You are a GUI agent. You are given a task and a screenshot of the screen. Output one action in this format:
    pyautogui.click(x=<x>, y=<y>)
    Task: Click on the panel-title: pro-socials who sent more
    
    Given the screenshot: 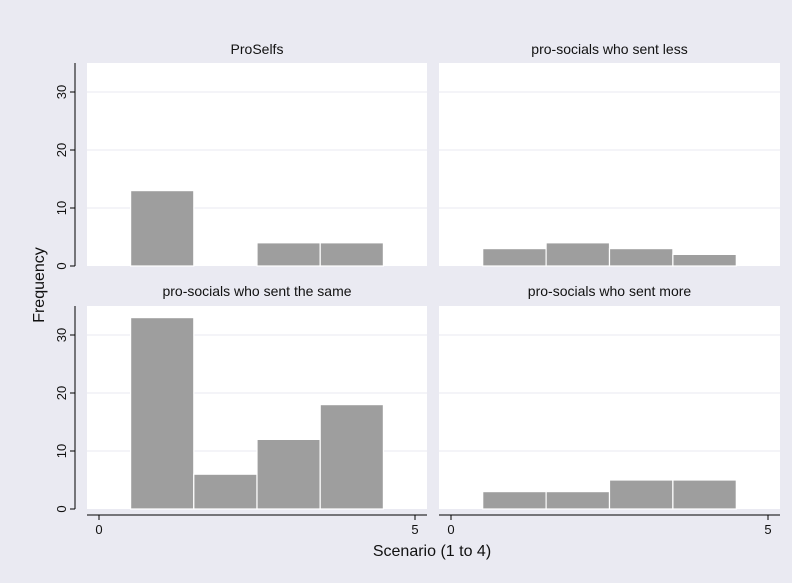 What is the action you would take?
    pyautogui.click(x=610, y=291)
    